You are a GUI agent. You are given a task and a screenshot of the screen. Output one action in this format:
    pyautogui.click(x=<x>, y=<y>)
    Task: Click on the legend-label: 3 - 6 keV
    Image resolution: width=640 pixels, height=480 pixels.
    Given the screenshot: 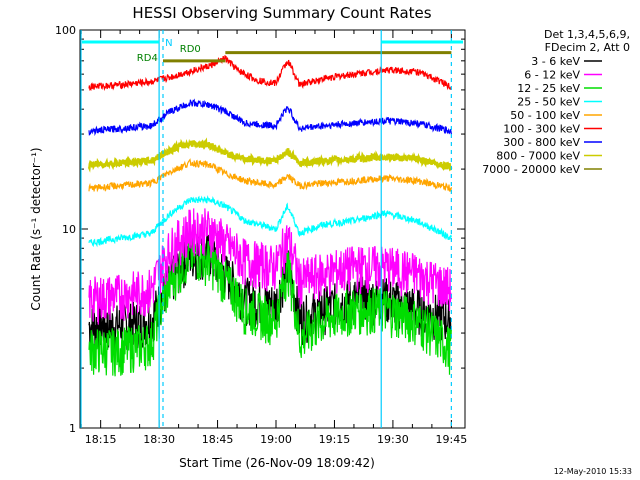 What is the action you would take?
    pyautogui.click(x=555, y=61)
    